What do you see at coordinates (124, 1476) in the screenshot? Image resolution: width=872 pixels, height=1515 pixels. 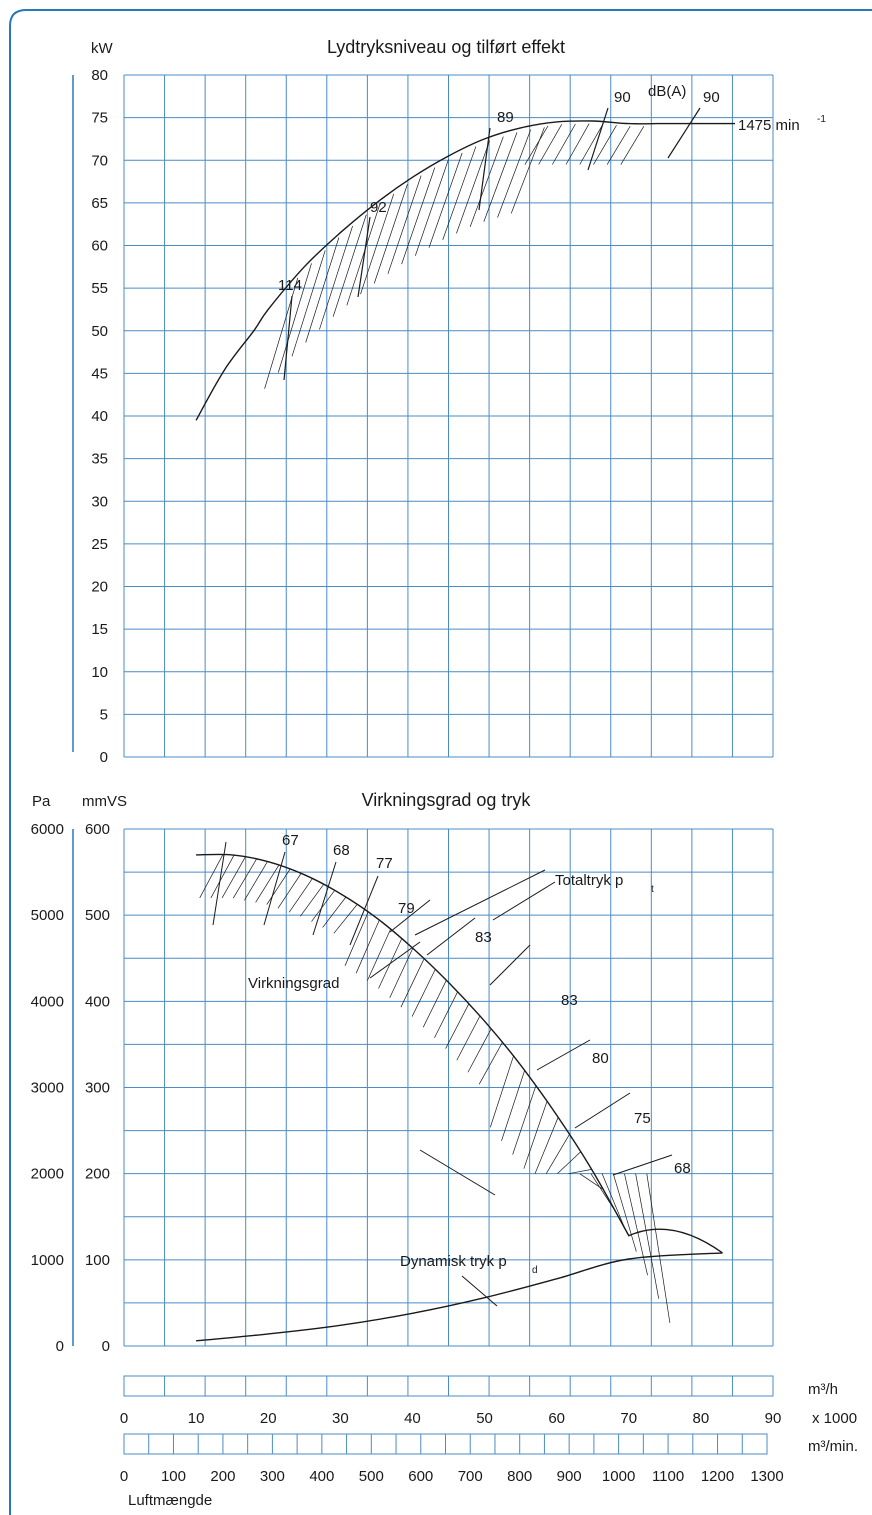 I see `m3min-tick-label: 0` at bounding box center [124, 1476].